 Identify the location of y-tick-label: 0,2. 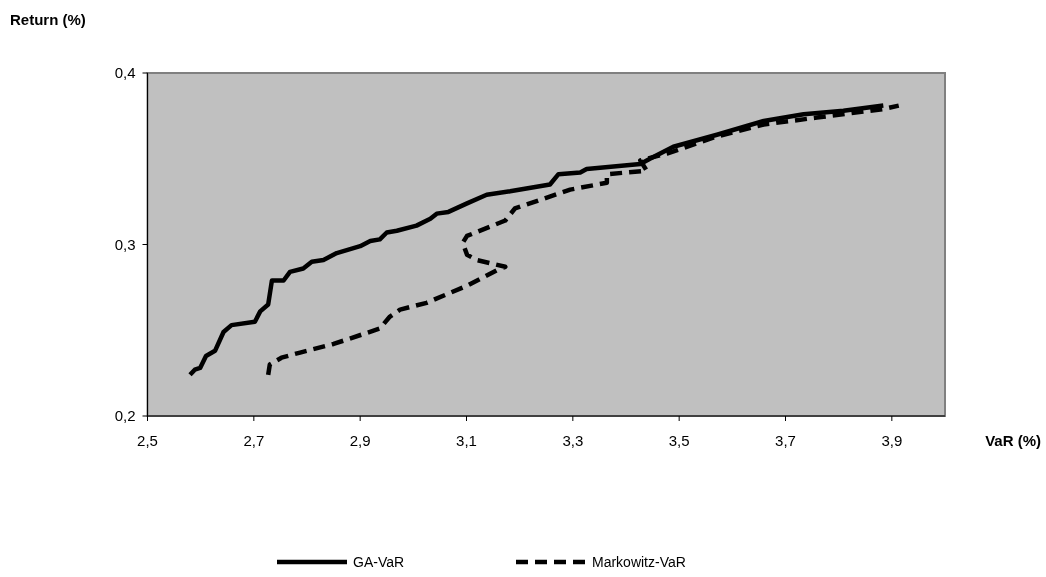
(125, 415).